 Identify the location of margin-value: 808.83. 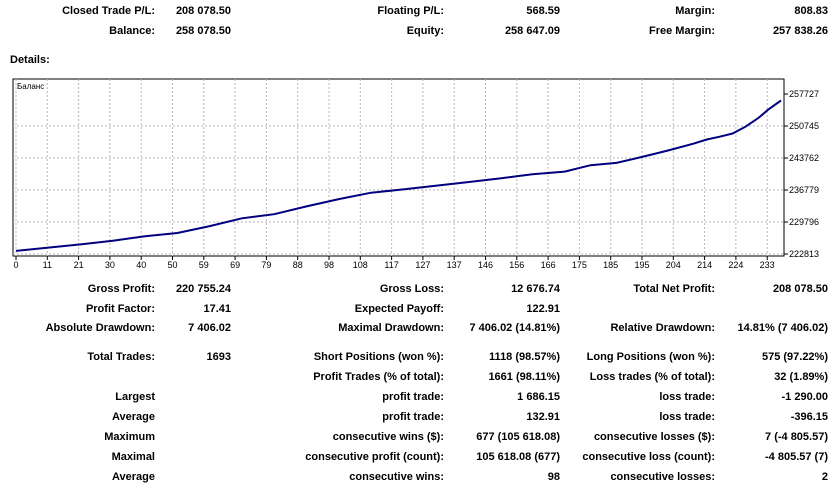
(811, 11).